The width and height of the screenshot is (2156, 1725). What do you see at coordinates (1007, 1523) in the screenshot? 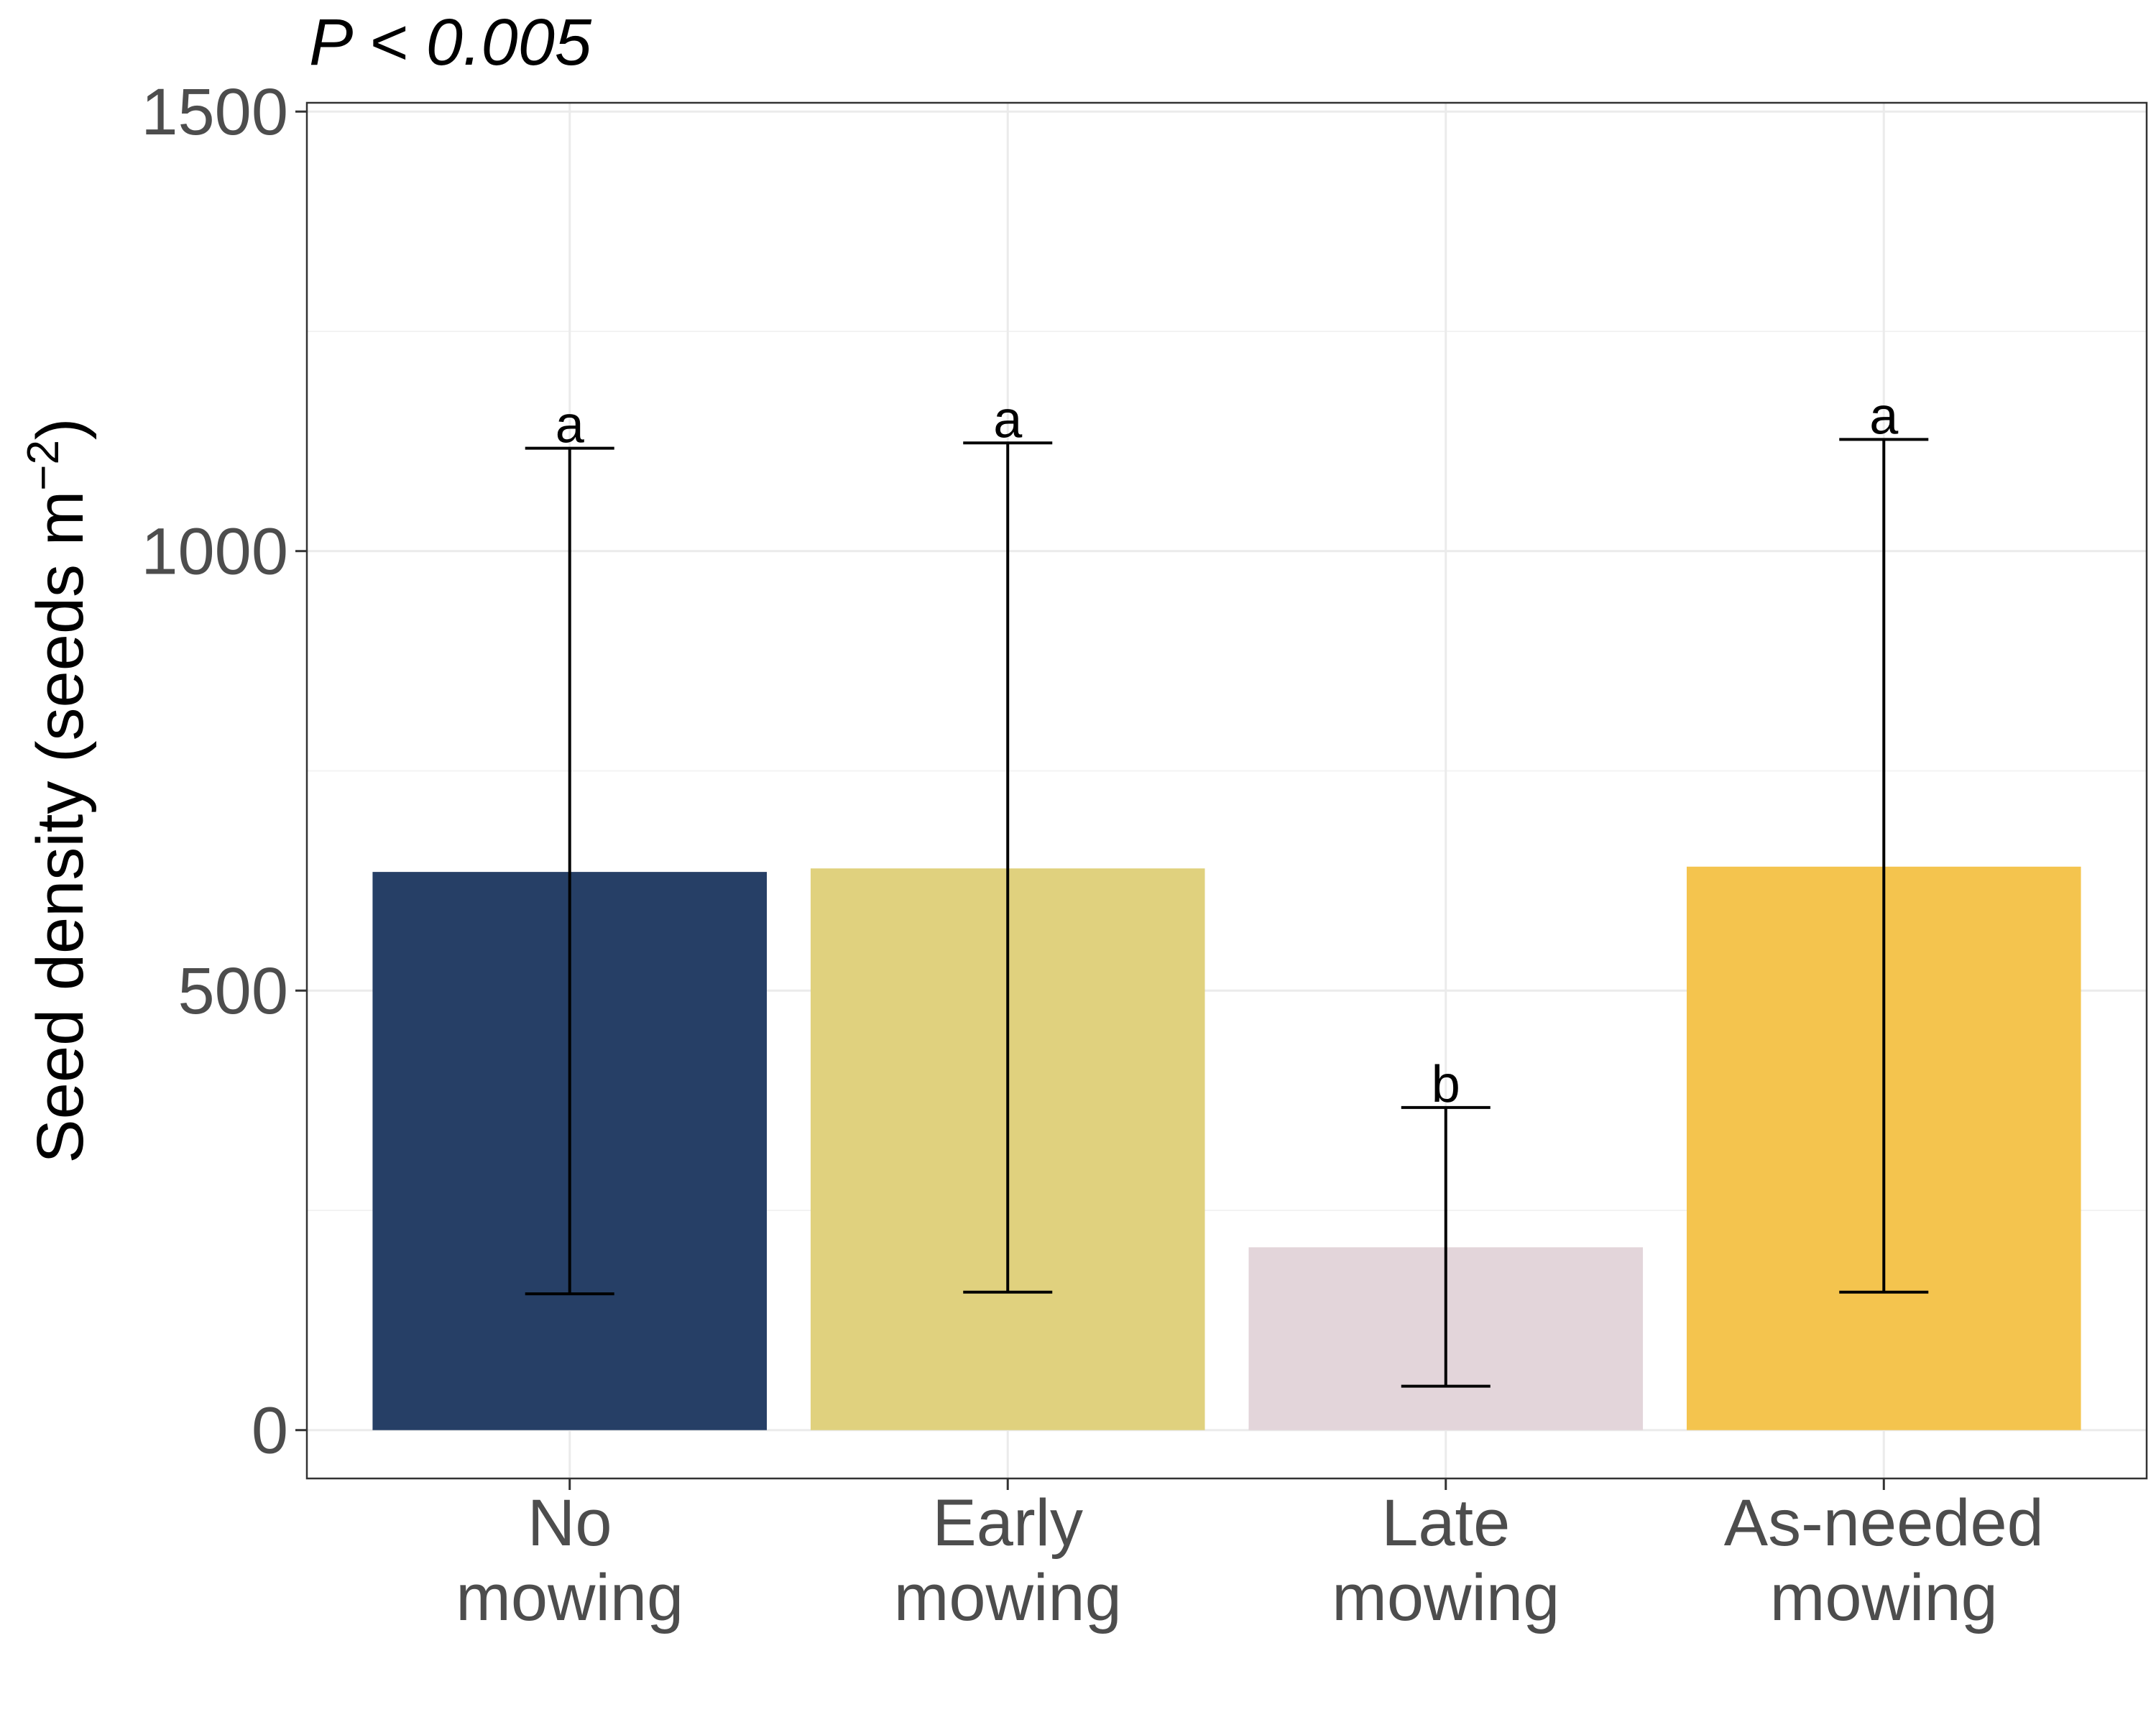
I see `x-tick-label: Early` at bounding box center [1007, 1523].